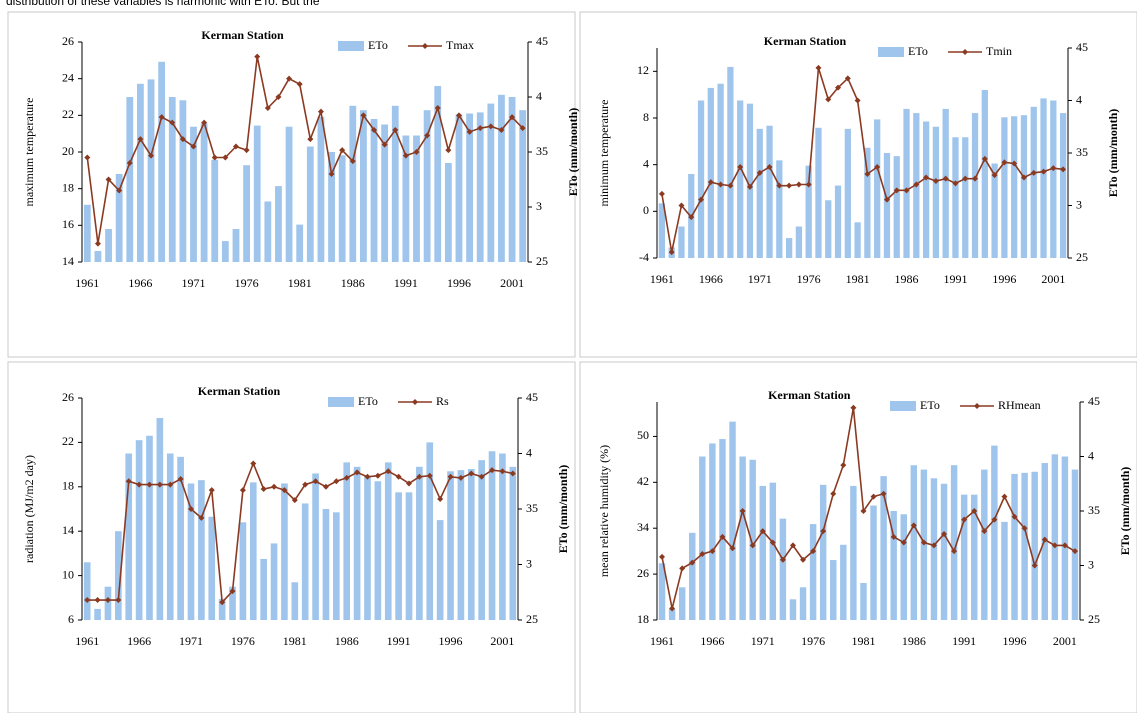 This screenshot has width=1137, height=713. What do you see at coordinates (29, 509) in the screenshot?
I see `y-axis-label: radiation (MJ/m2 day)` at bounding box center [29, 509].